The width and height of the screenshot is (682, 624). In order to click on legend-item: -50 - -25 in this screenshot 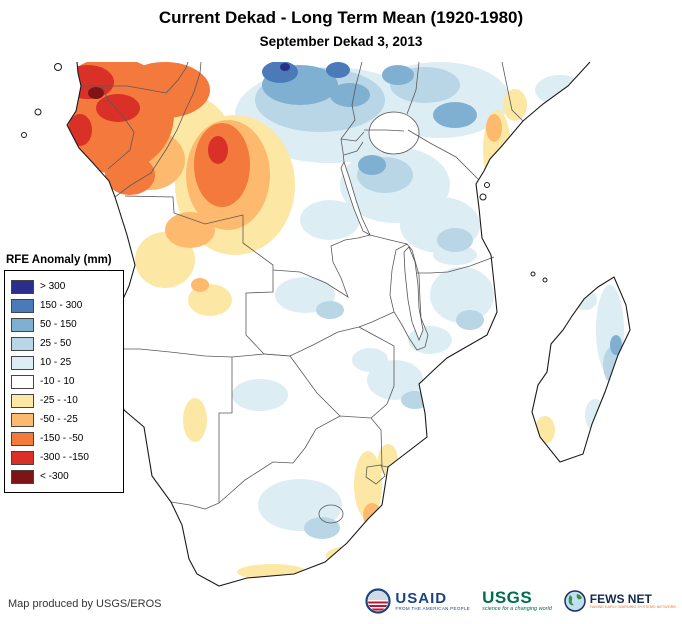, I will do `click(63, 419)`.